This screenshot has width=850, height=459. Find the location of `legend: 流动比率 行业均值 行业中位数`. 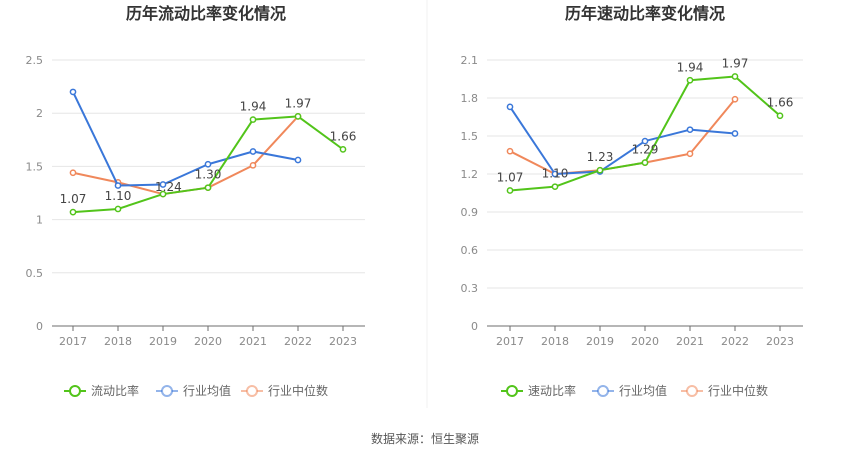

legend: 流动比率 行业均值 行业中位数 is located at coordinates (196, 390).